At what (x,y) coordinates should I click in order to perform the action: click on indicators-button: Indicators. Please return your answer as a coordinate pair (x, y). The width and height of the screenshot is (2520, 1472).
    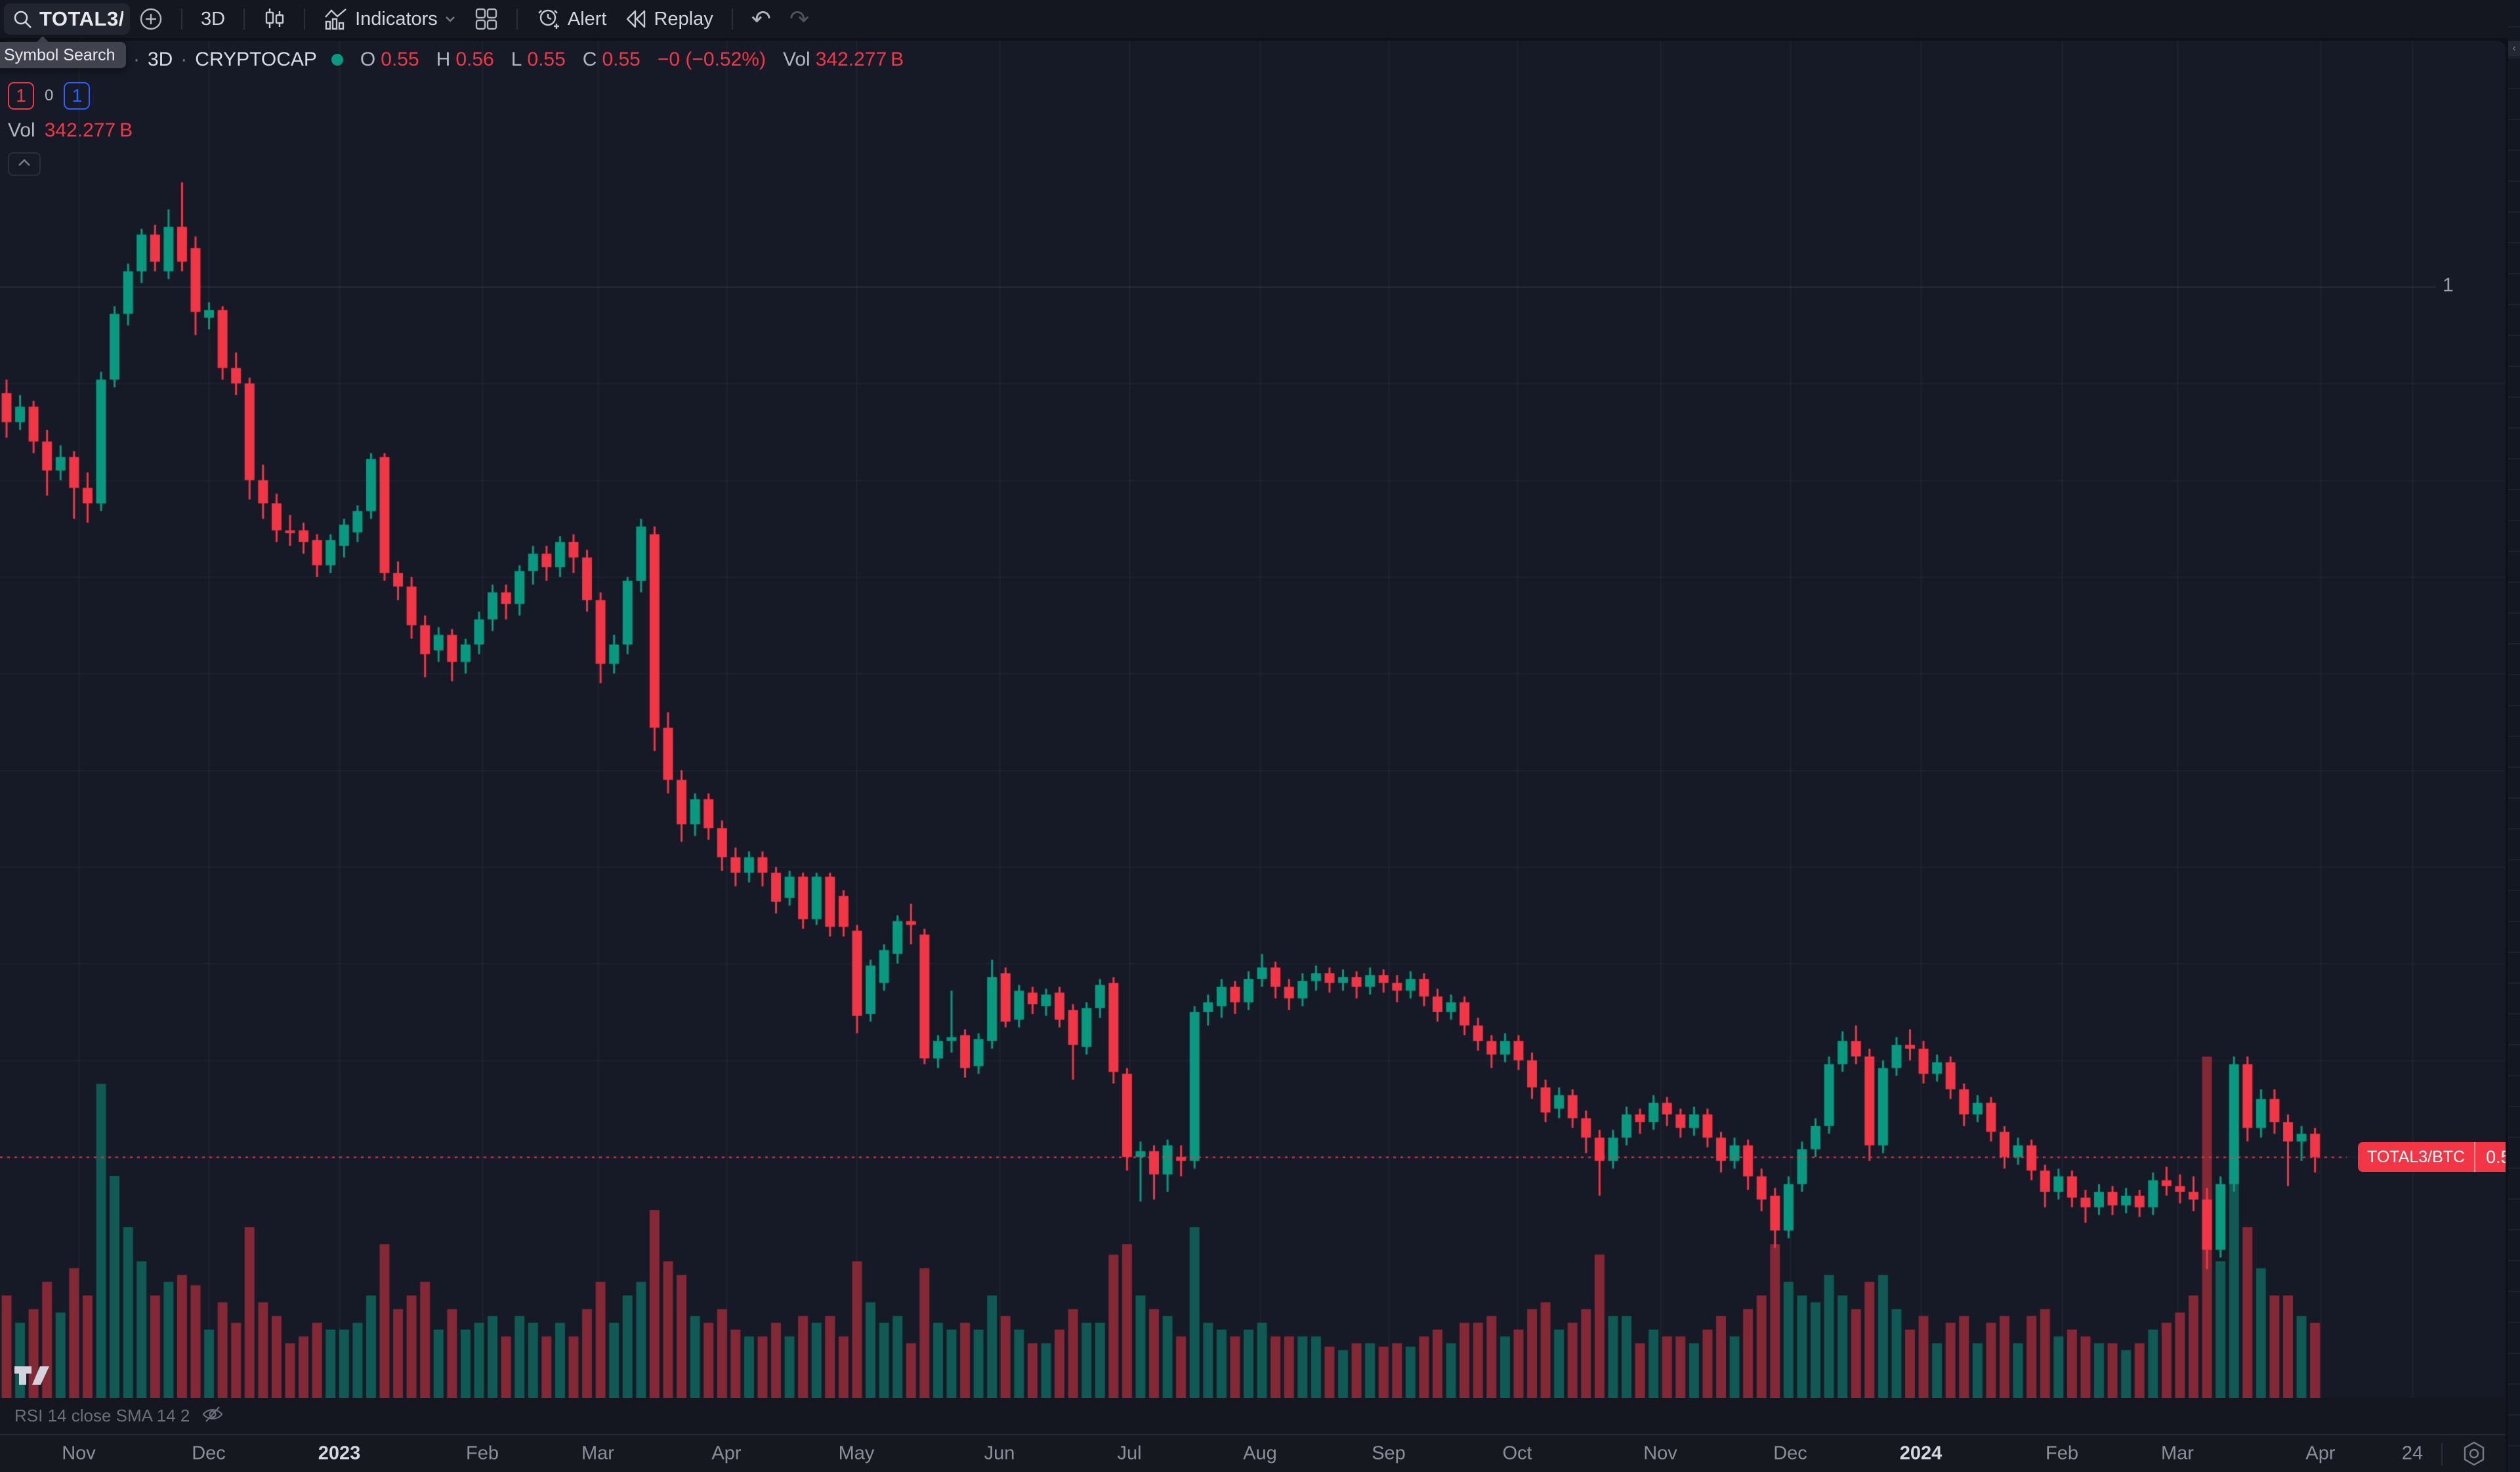
    Looking at the image, I should click on (389, 19).